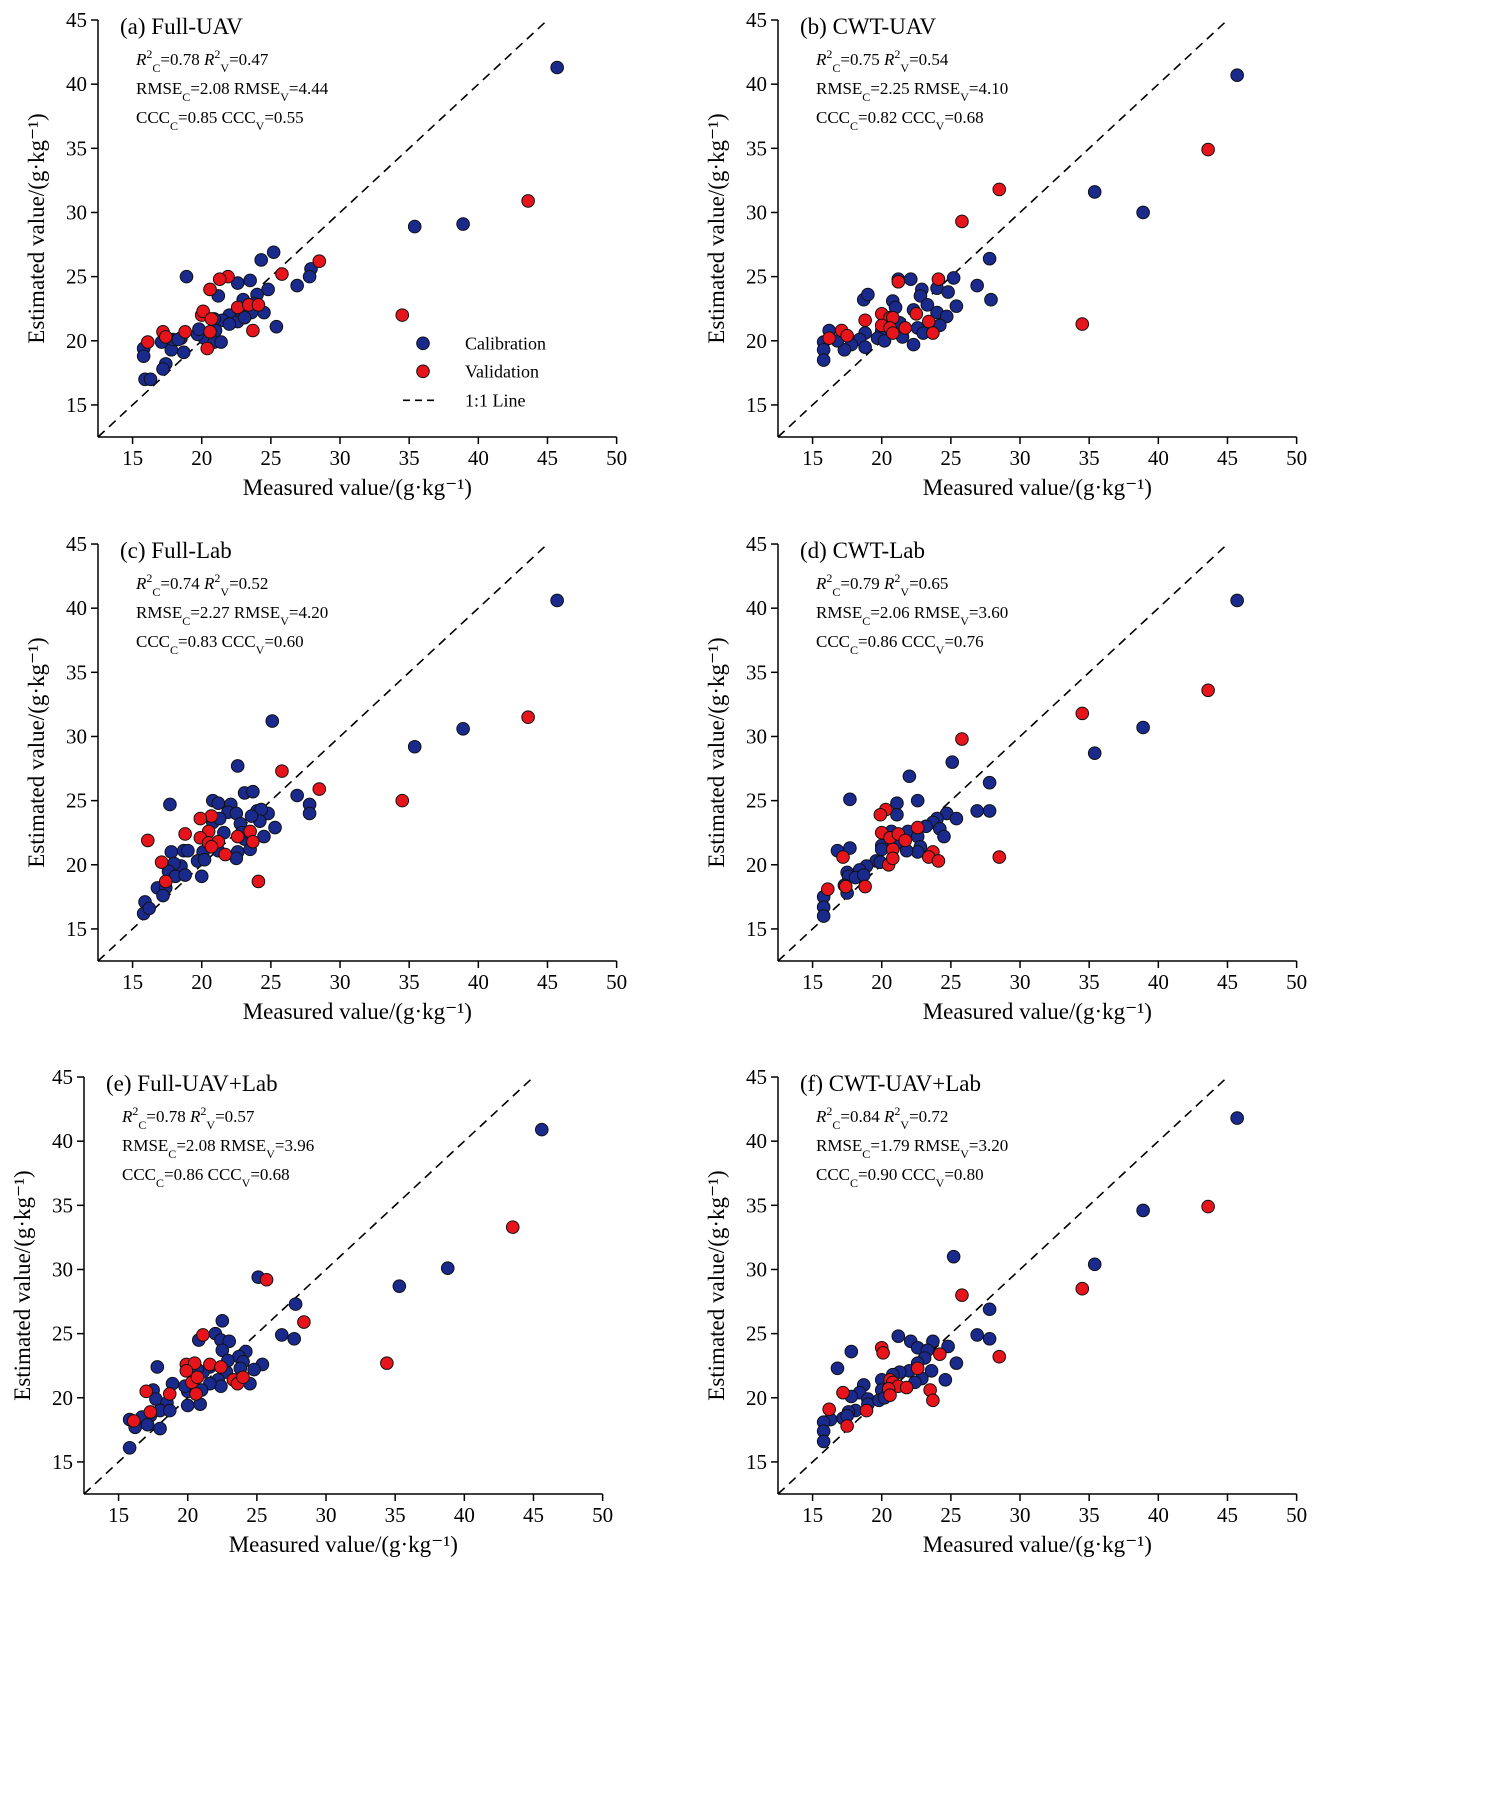 This screenshot has height=1793, width=1500. Describe the element at coordinates (912, 91) in the screenshot. I see `stat-rmse: RMSEC=2.25 RMSEV=4.10` at that location.